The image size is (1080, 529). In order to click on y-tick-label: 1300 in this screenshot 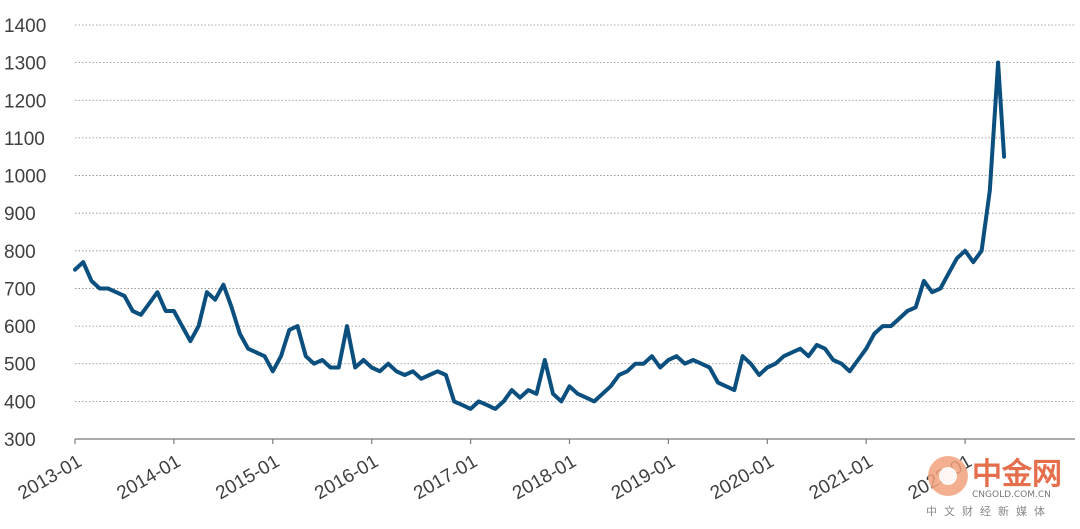, I will do `click(25, 64)`.